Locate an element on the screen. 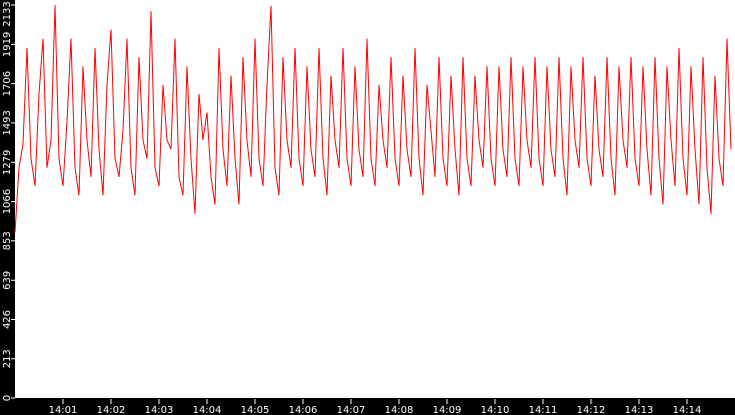 This screenshot has width=735, height=415. y-tick-label: 426 is located at coordinates (7, 319).